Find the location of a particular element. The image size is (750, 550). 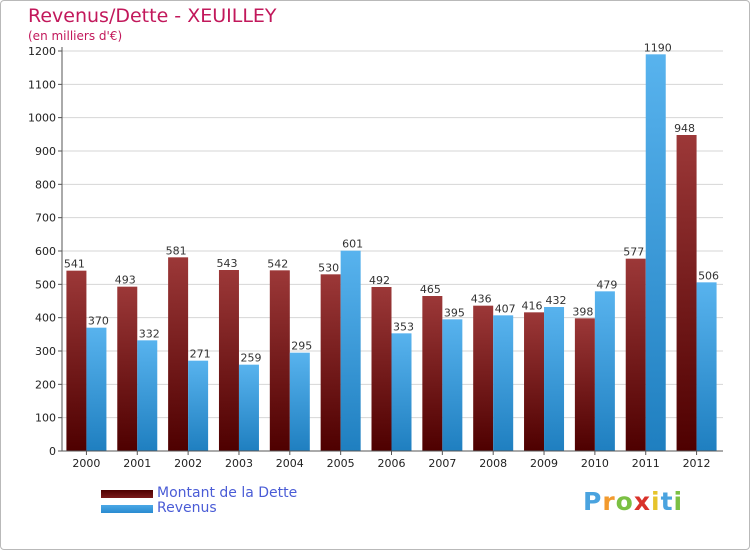

bar-revenus-2002 is located at coordinates (198, 405).